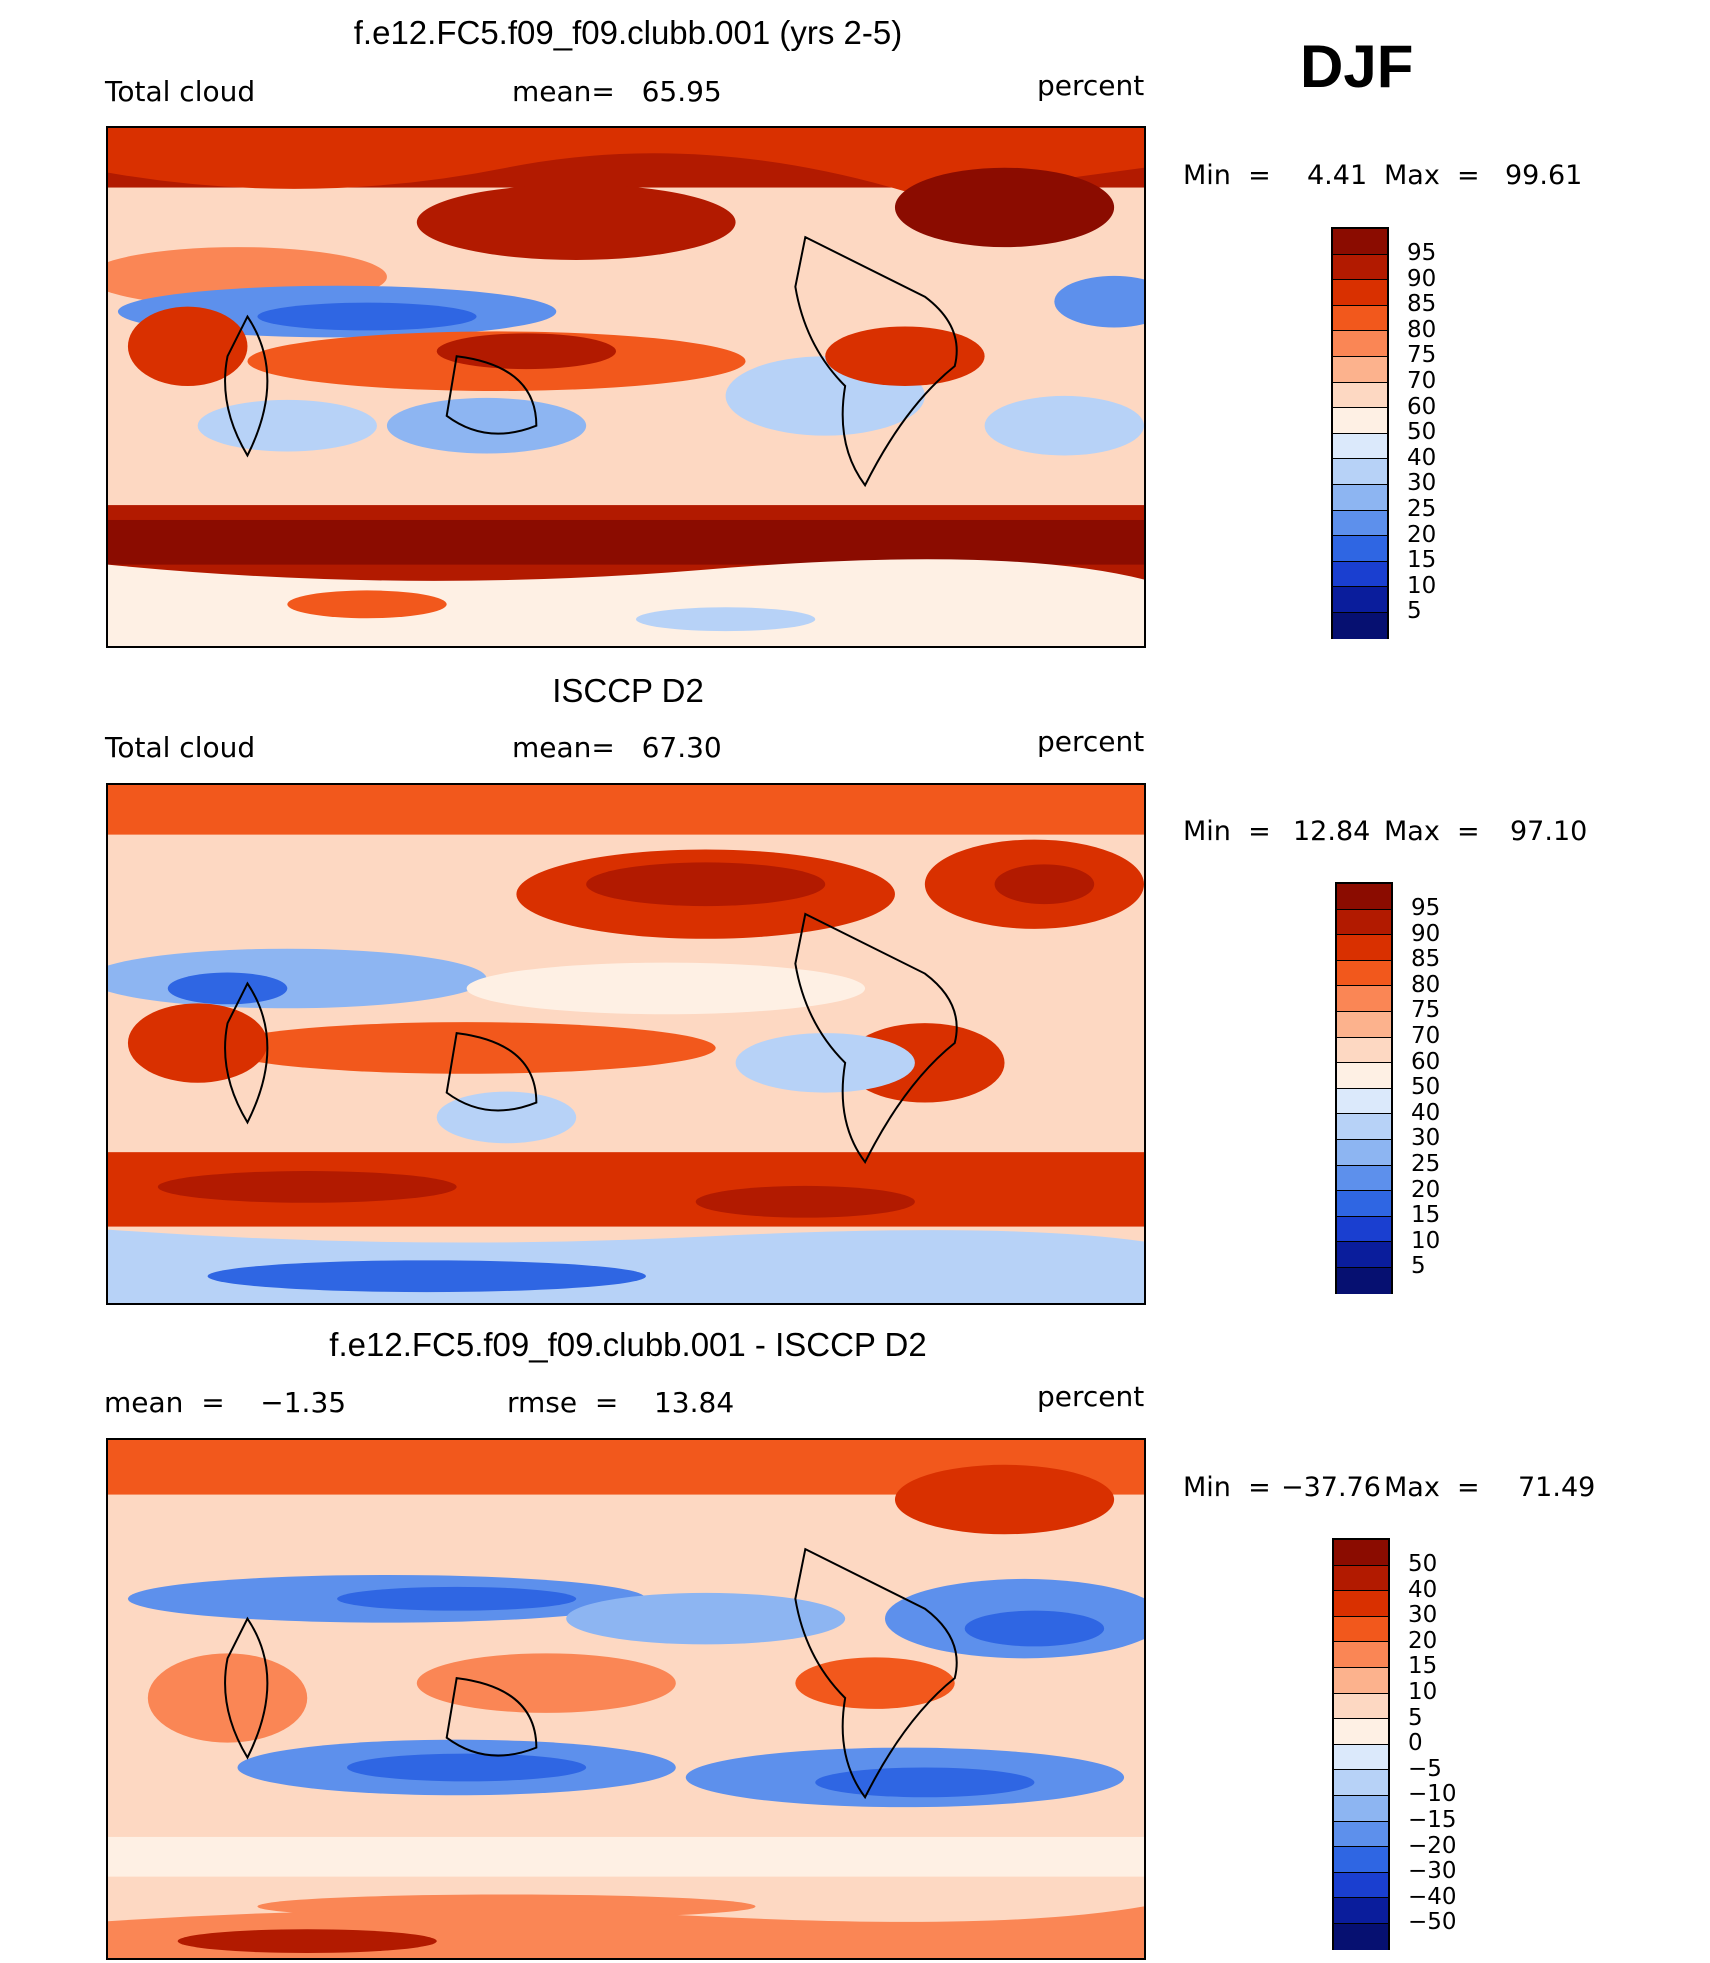 Image resolution: width=1710 pixels, height=1963 pixels. What do you see at coordinates (1422, 330) in the screenshot?
I see `panel1-tick: 80` at bounding box center [1422, 330].